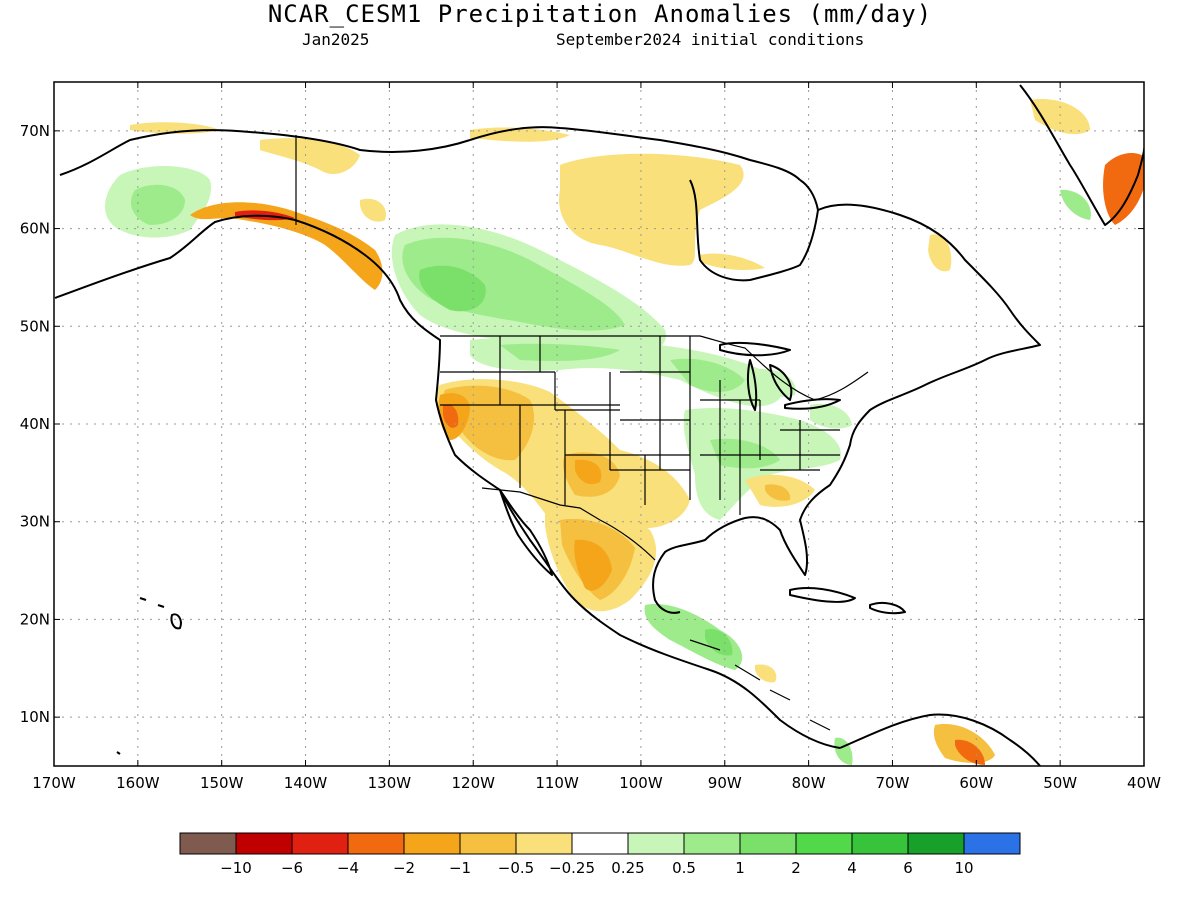 The height and width of the screenshot is (900, 1200). Describe the element at coordinates (893, 783) in the screenshot. I see `lon-label: 70W` at that location.